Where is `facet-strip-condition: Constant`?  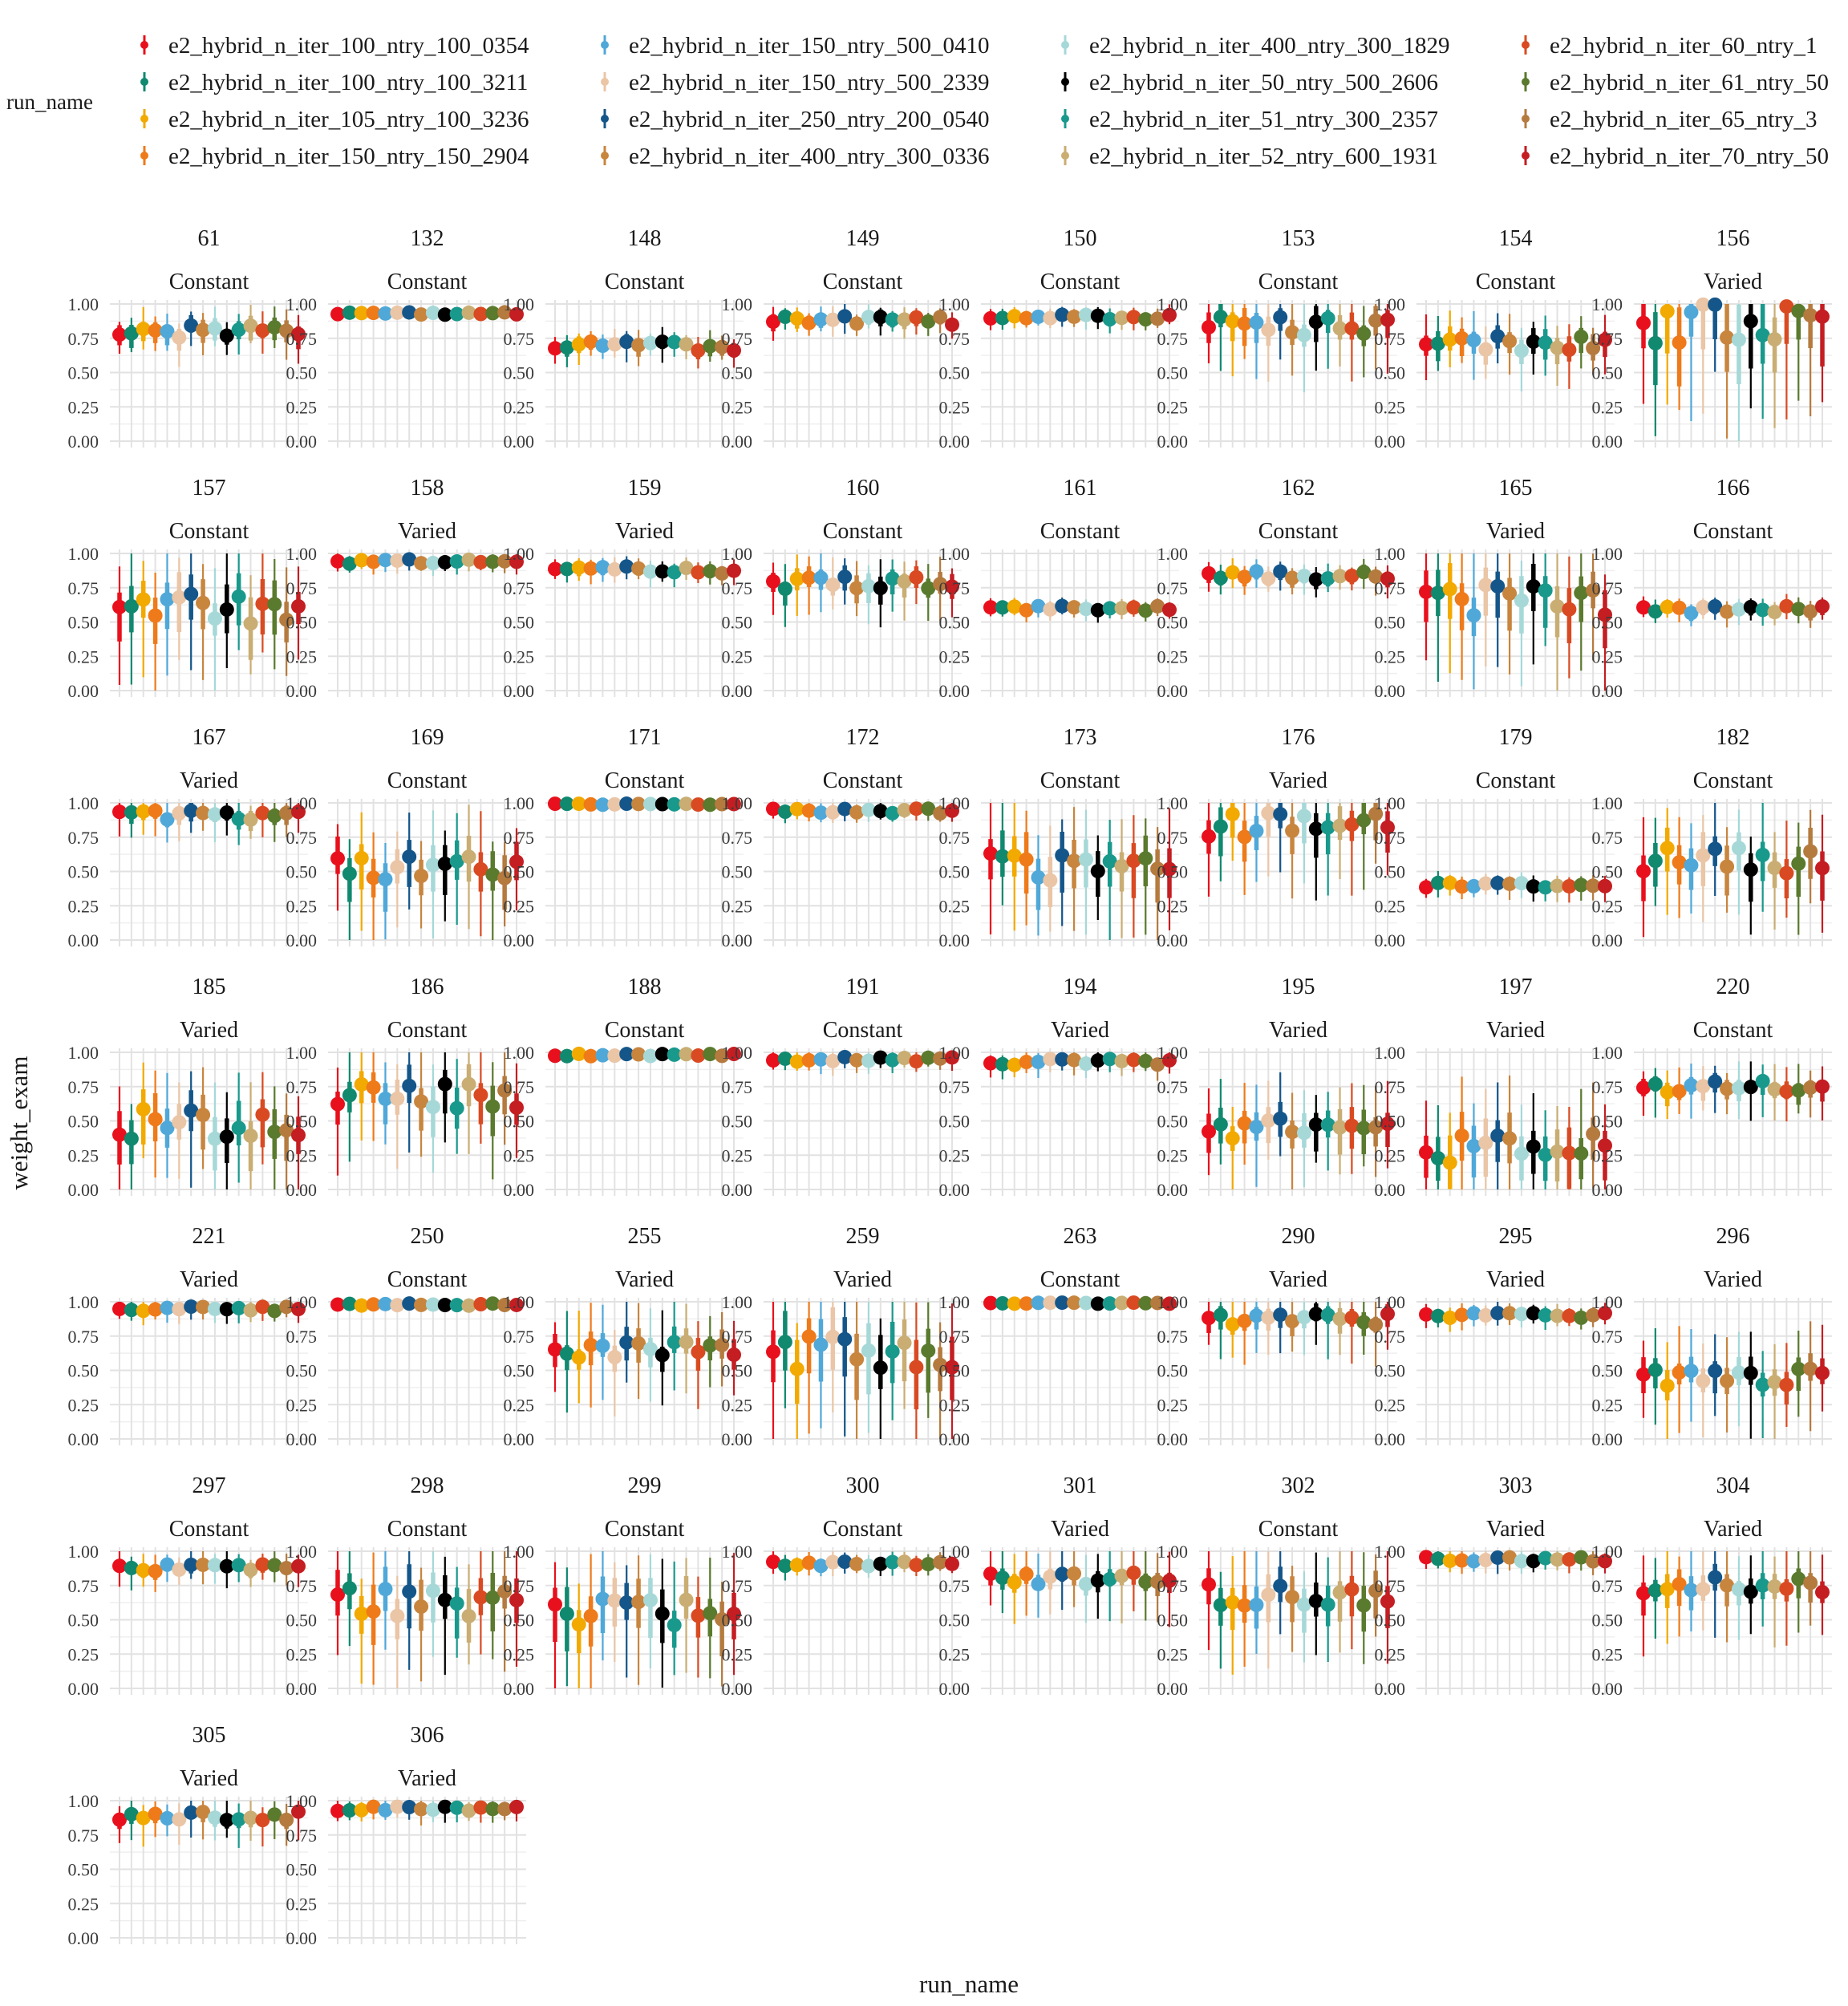 facet-strip-condition: Constant is located at coordinates (1080, 281).